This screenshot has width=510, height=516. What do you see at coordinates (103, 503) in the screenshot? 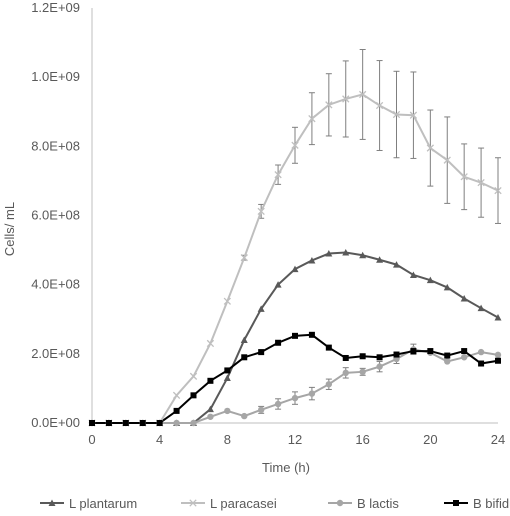
I see `legend-label: L plantarum` at bounding box center [103, 503].